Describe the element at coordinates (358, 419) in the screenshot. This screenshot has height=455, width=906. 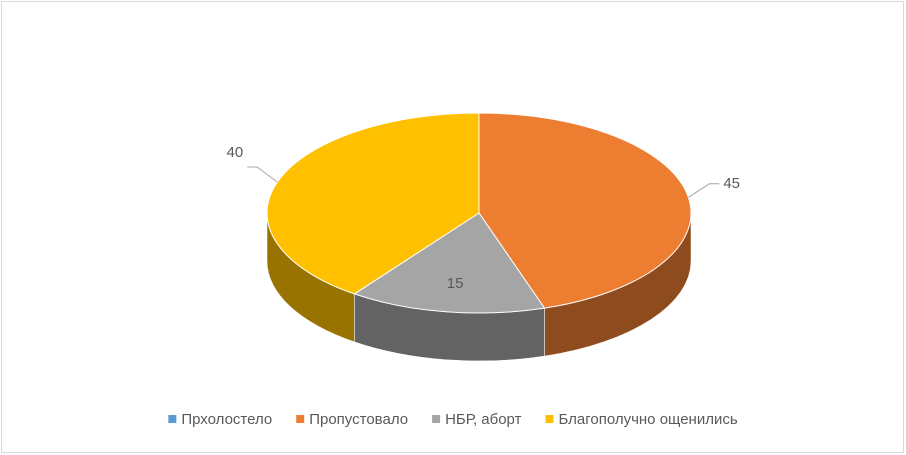
I see `legend-label: Пропустовало` at that location.